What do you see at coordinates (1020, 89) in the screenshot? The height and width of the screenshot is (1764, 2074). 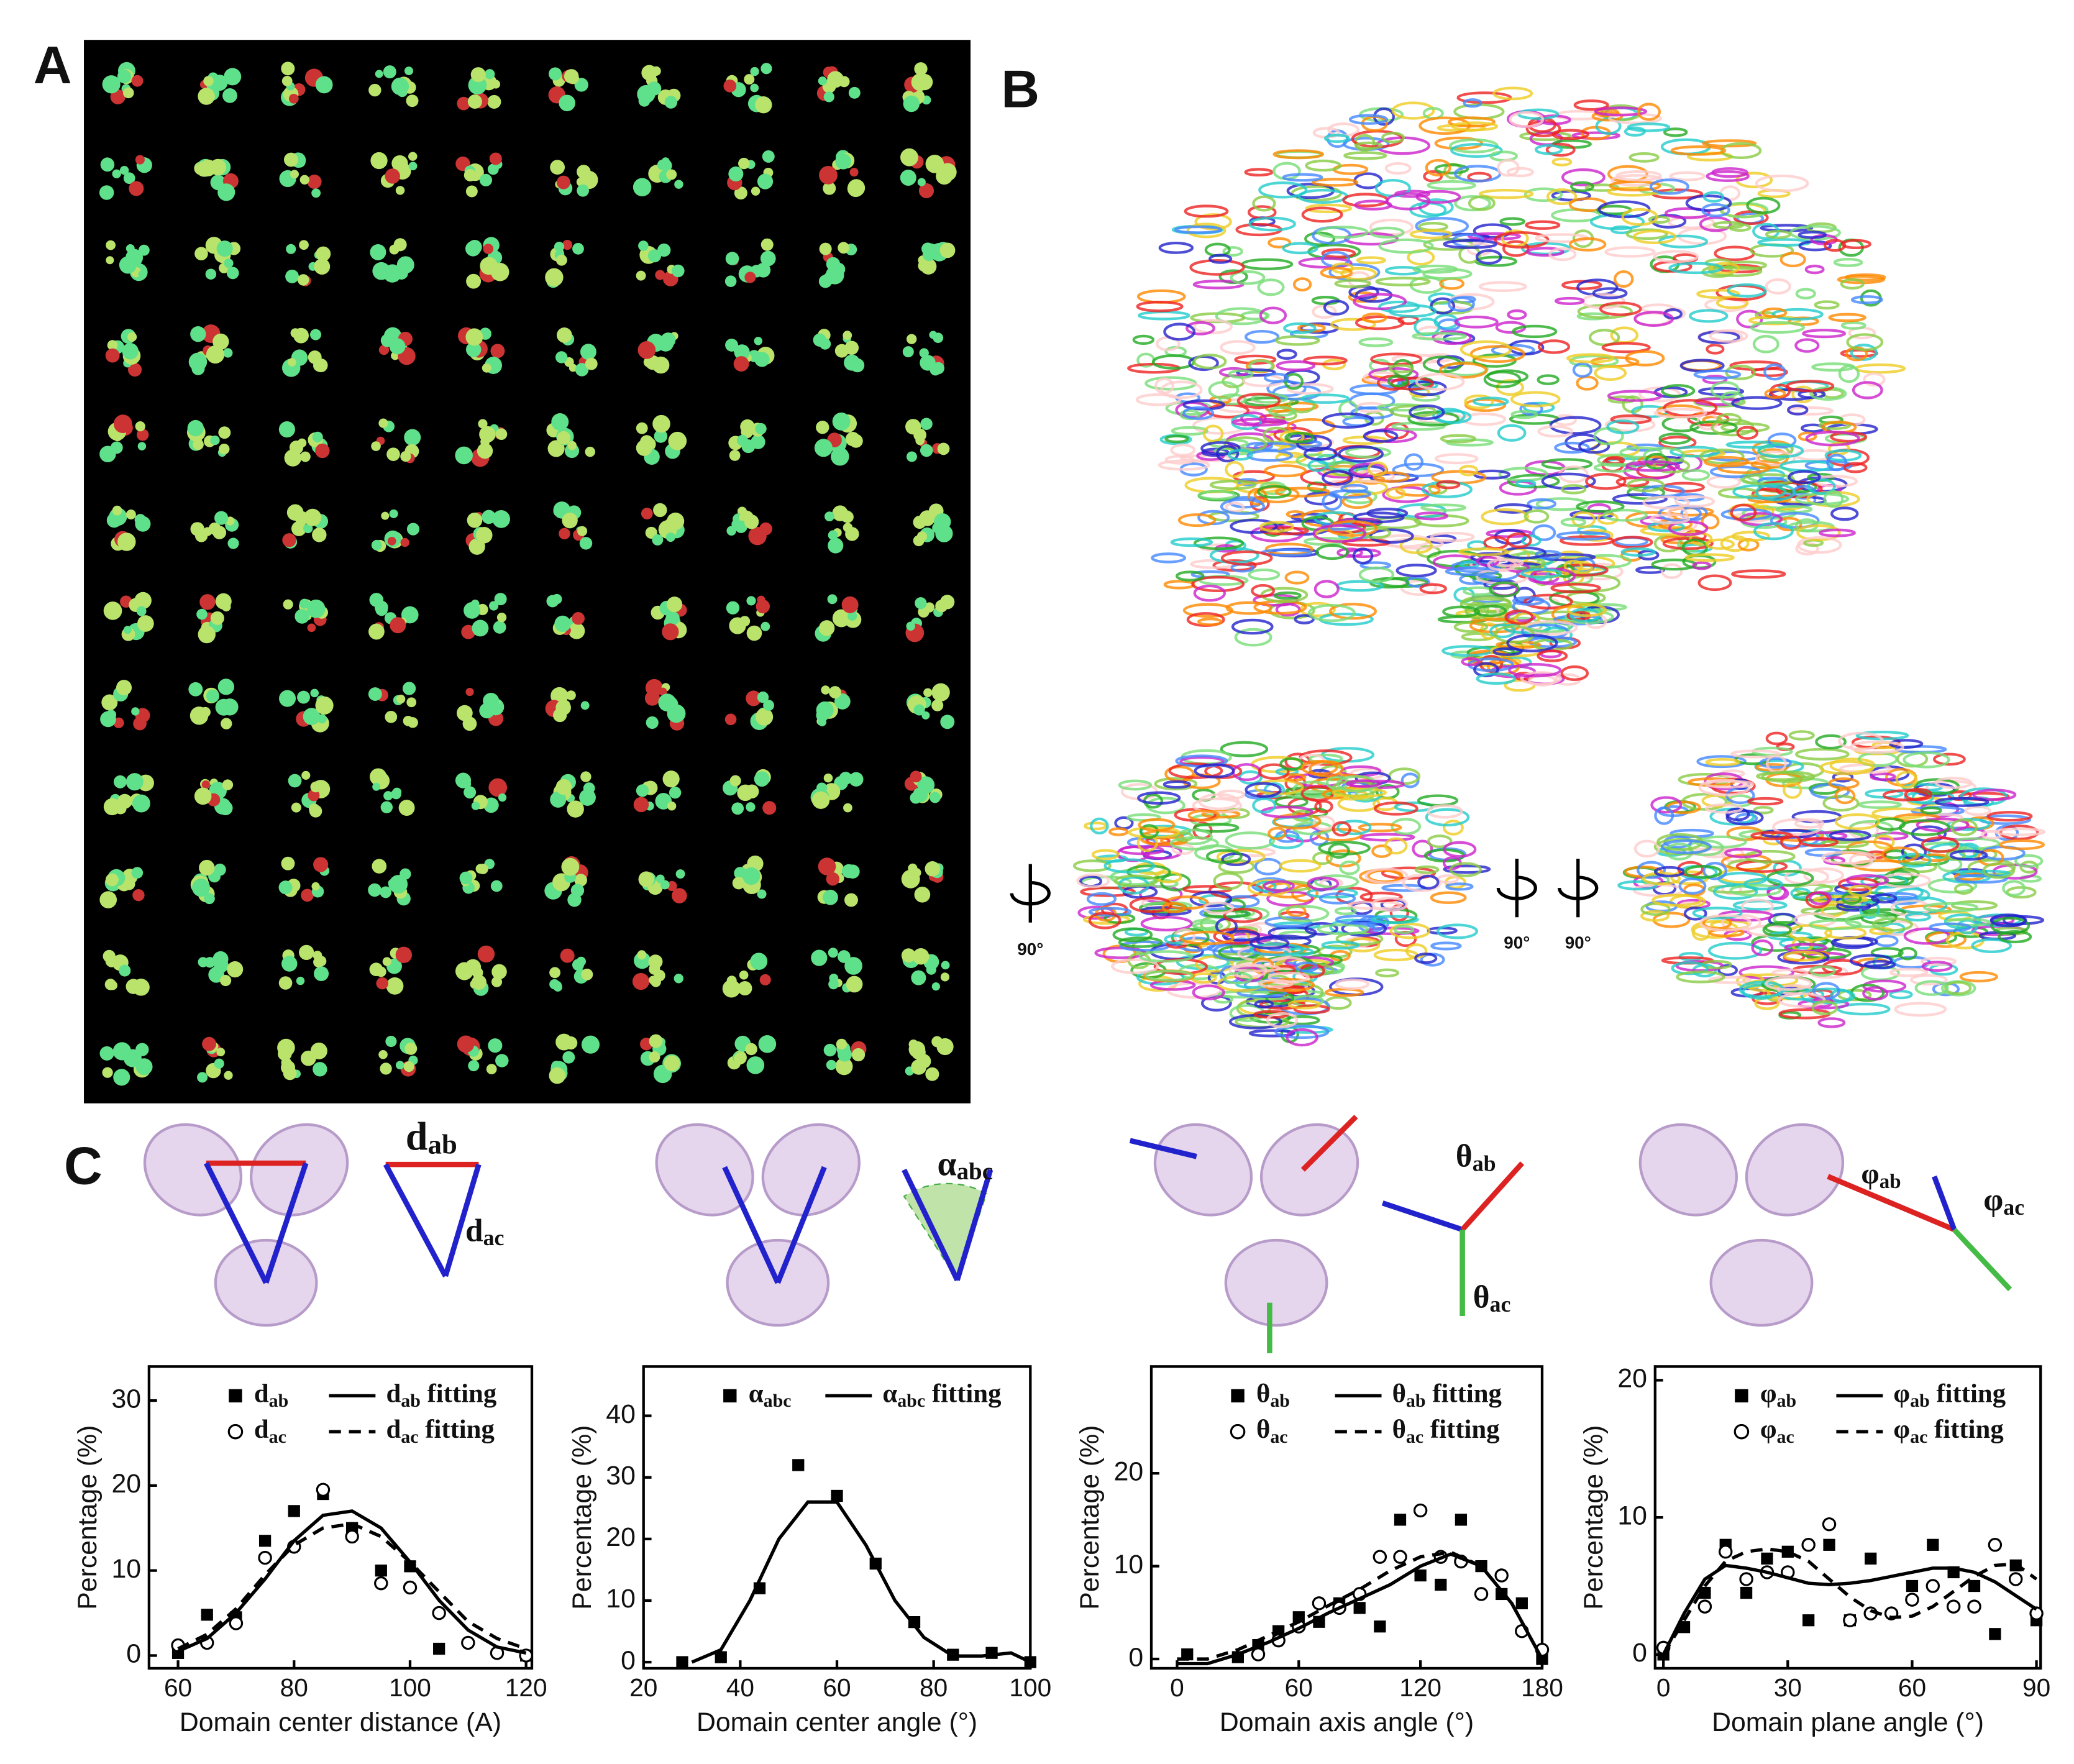 I see `panel-label: B` at bounding box center [1020, 89].